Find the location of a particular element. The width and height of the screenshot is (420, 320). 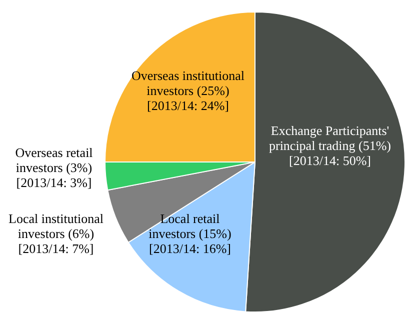

text: [2013/14: 7%] is located at coordinates (56, 248).